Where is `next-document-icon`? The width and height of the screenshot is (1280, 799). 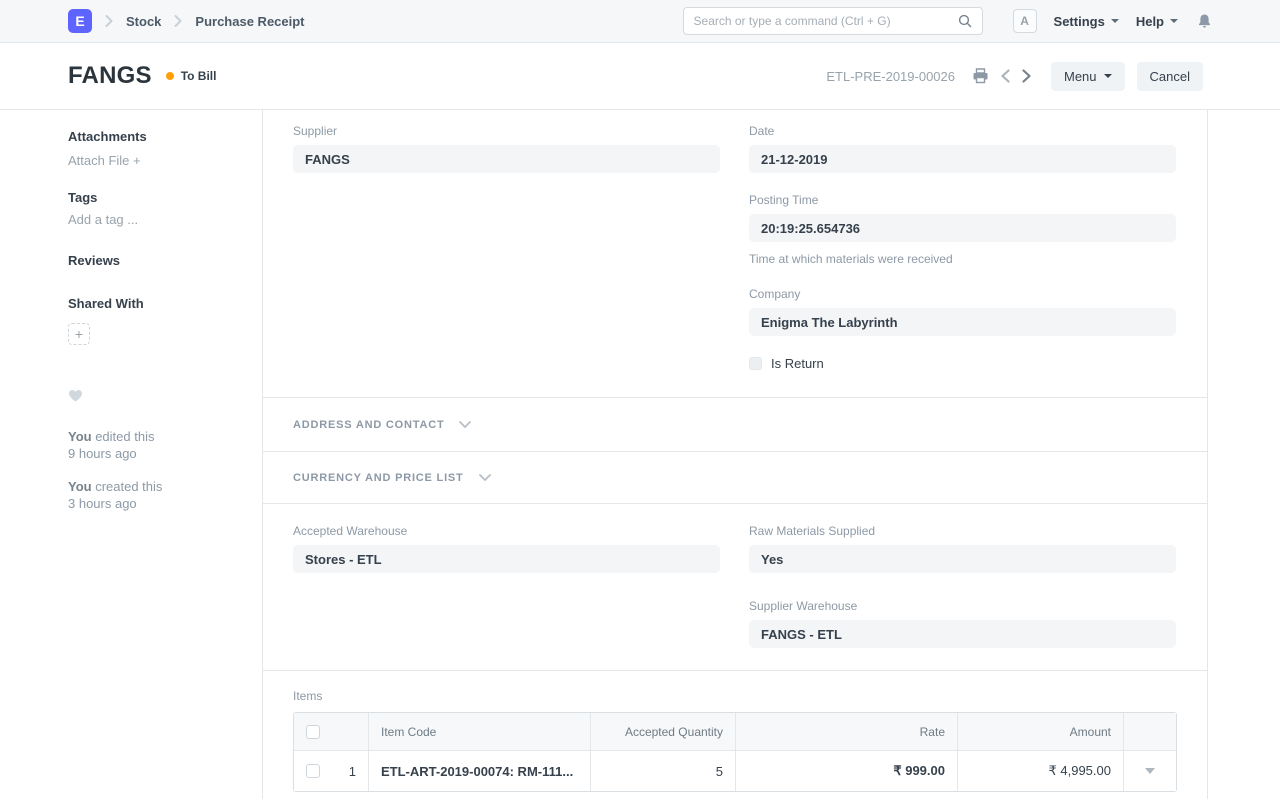
next-document-icon is located at coordinates (1026, 76).